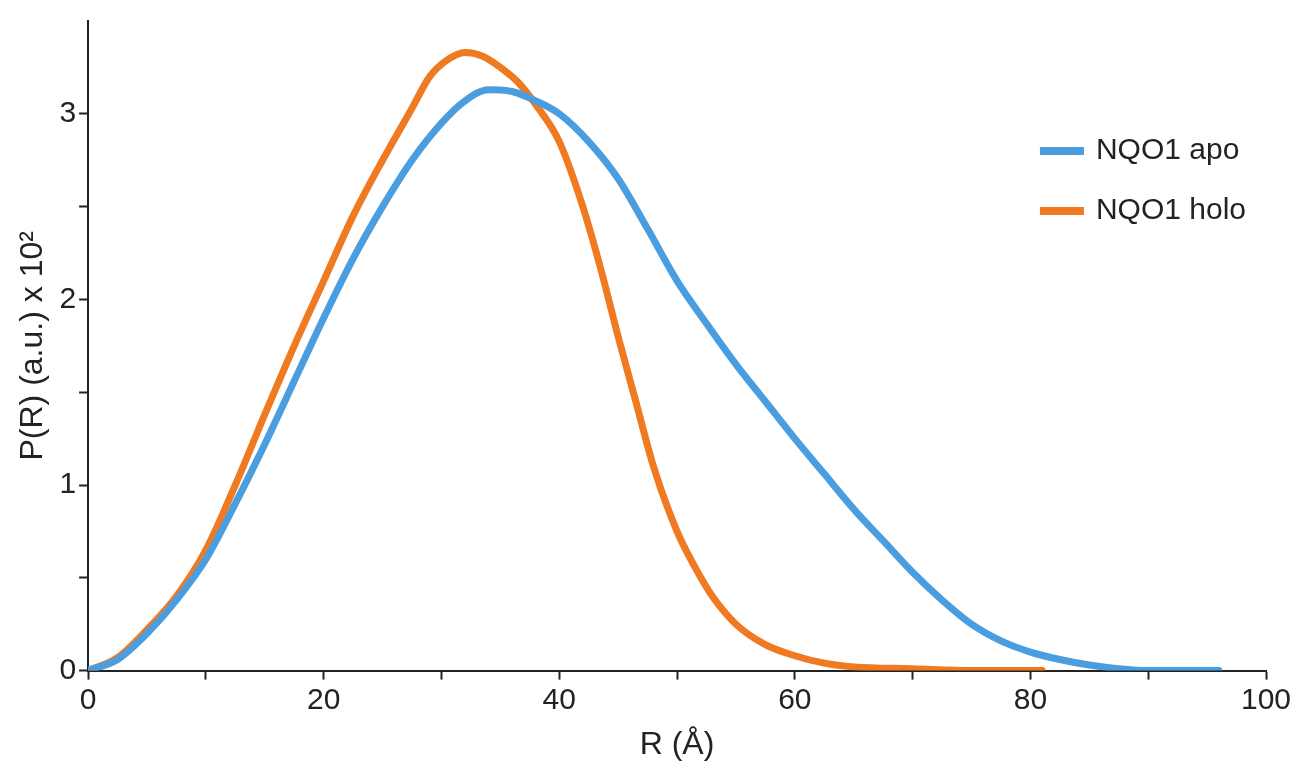  What do you see at coordinates (1170, 209) in the screenshot?
I see `legend-label: NQO1 holo` at bounding box center [1170, 209].